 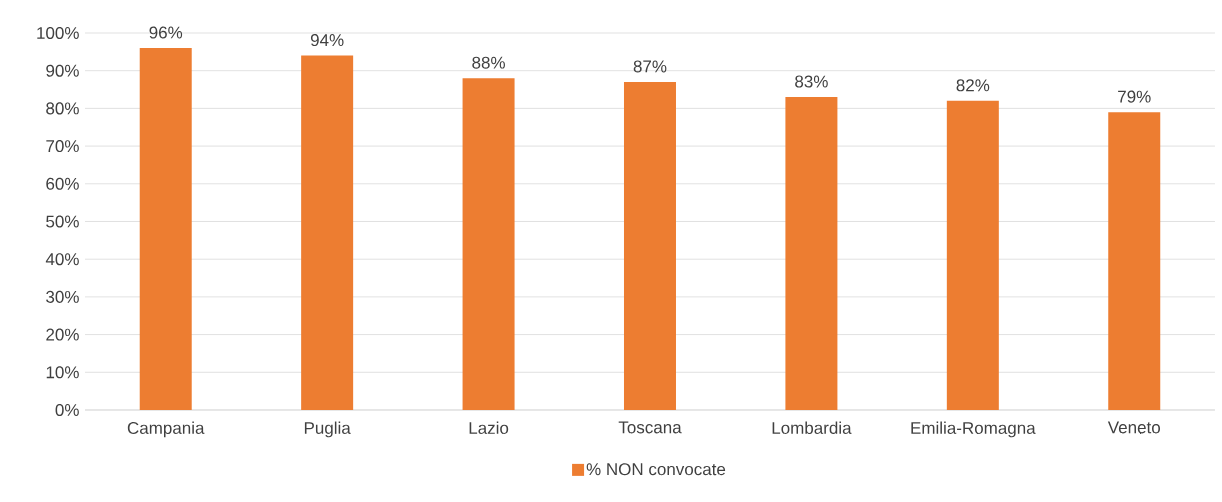 I want to click on x-tick-label: Toscana, so click(x=650, y=427).